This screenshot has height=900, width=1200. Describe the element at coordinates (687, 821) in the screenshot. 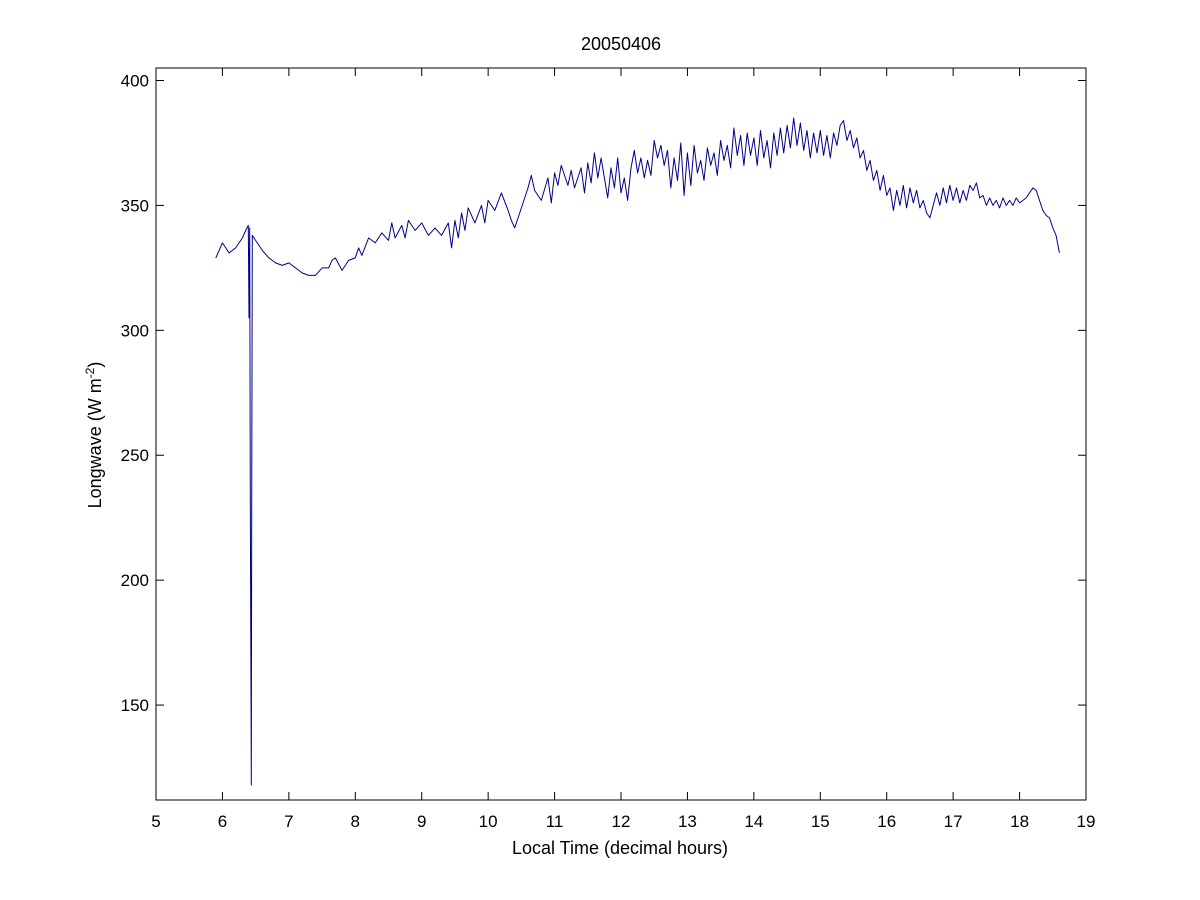

I see `x-tick-label: 13` at that location.